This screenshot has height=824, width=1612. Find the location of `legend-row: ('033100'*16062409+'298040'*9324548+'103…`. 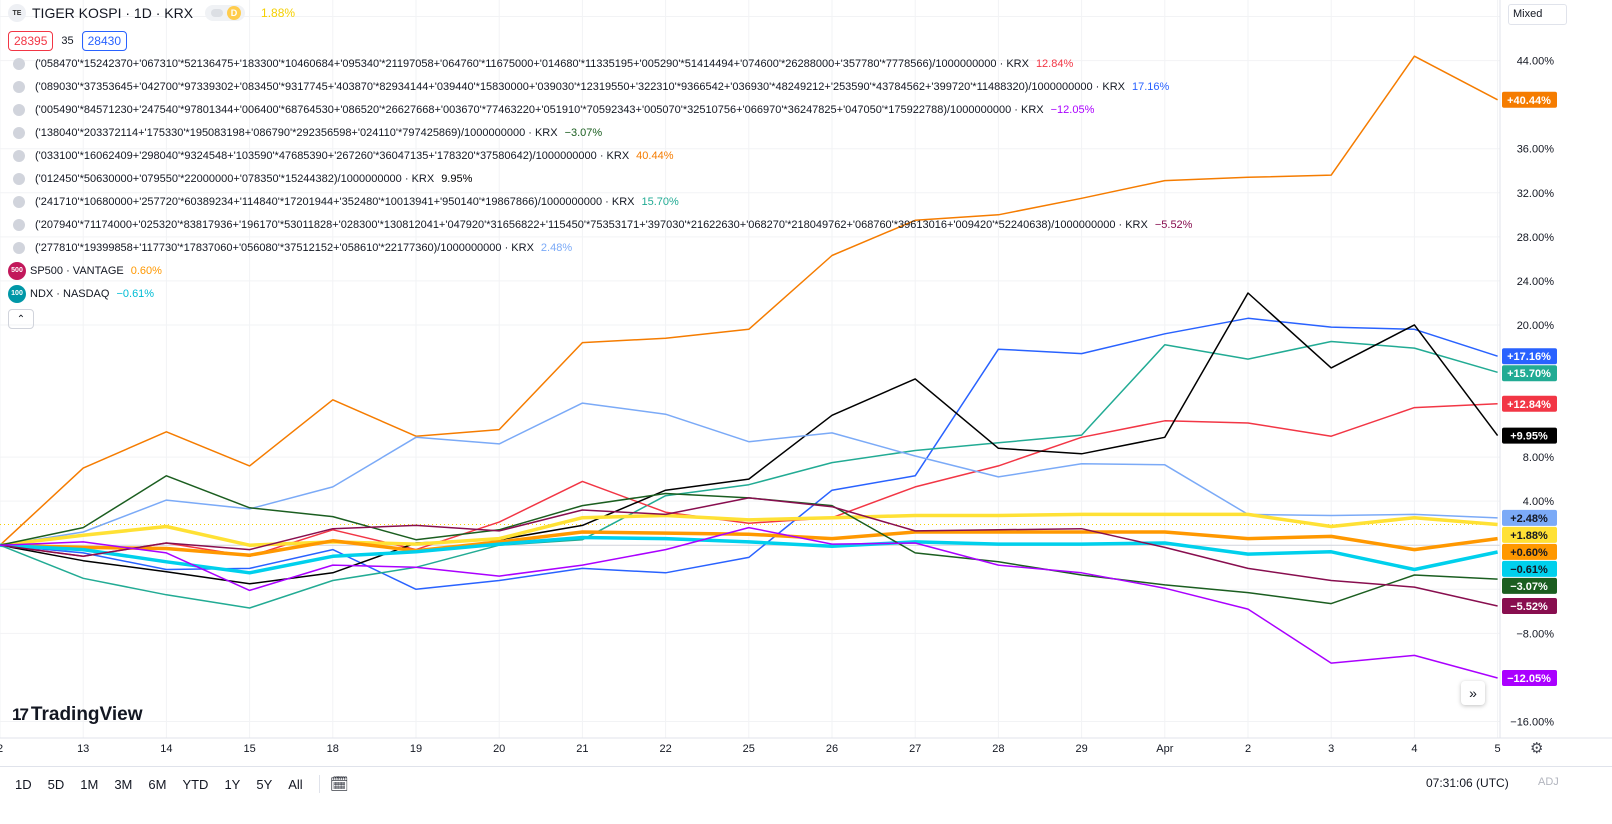

legend-row: ('033100'*16062409+'298040'*9324548+'103… is located at coordinates (600, 155).